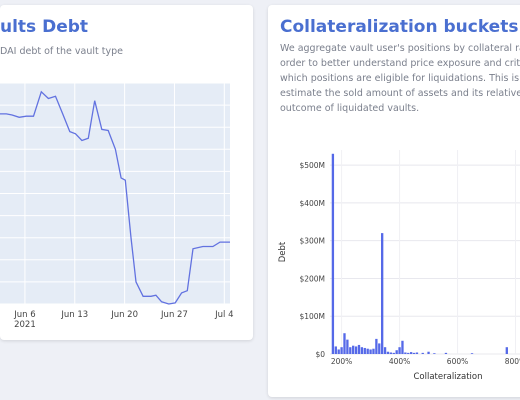 Image resolution: width=520 pixels, height=400 pixels. I want to click on x-tick-label: 200%, so click(341, 361).